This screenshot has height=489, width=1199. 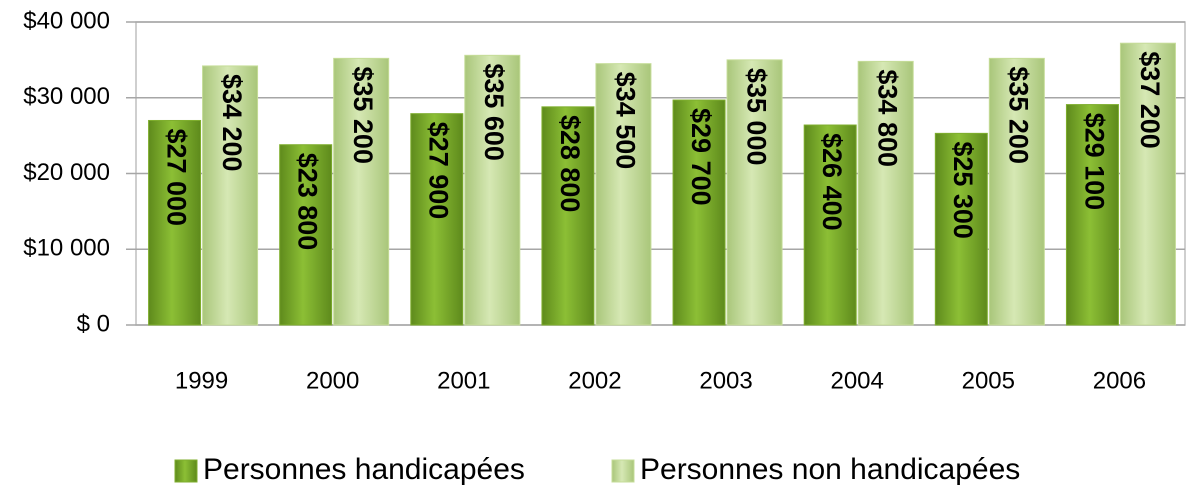 I want to click on y-tick-label: $20 000, so click(x=66, y=172).